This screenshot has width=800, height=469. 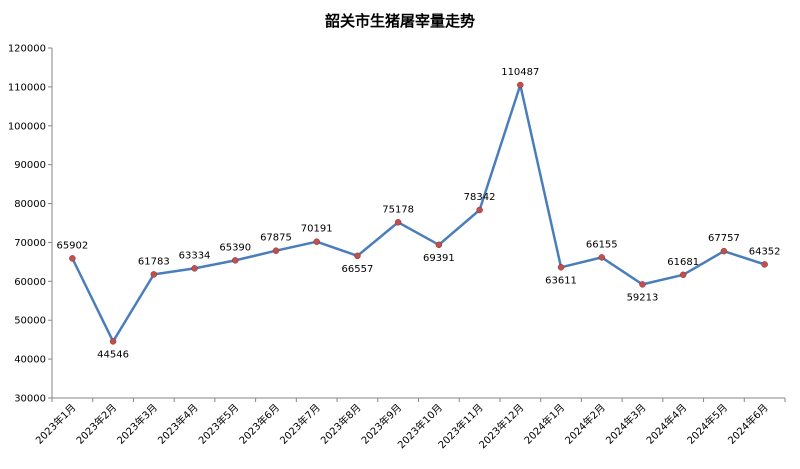 I want to click on x-tick-label: 2023年8月, so click(x=341, y=424).